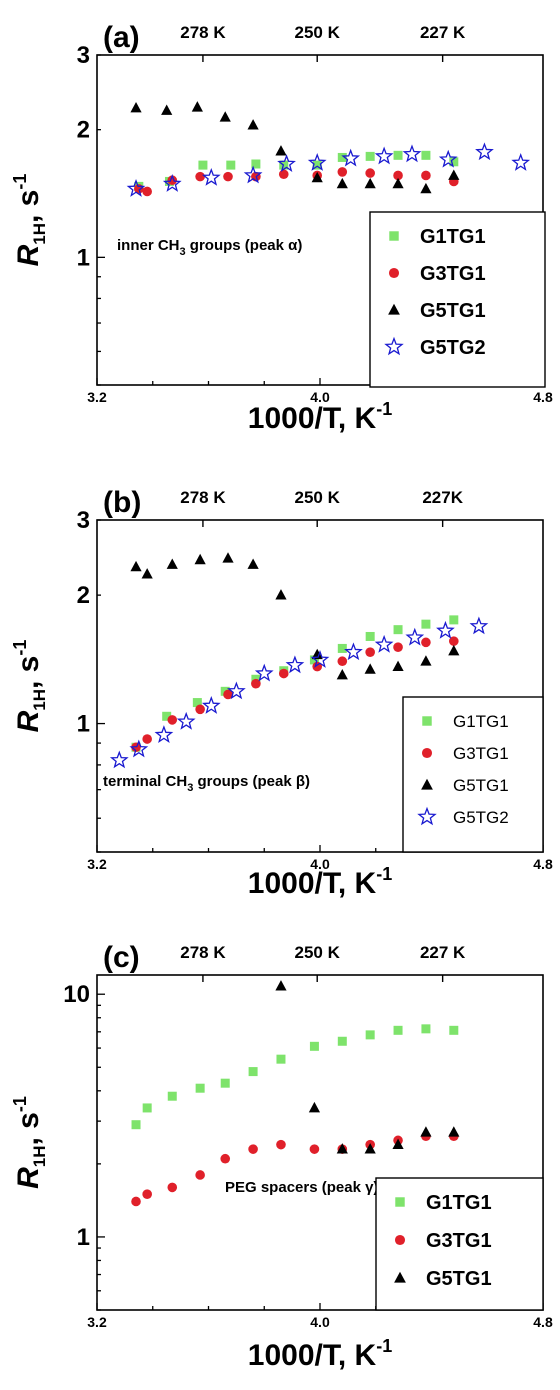  Describe the element at coordinates (206, 783) in the screenshot. I see `chart-annotation: terminal CH3 groups (peak β)` at that location.